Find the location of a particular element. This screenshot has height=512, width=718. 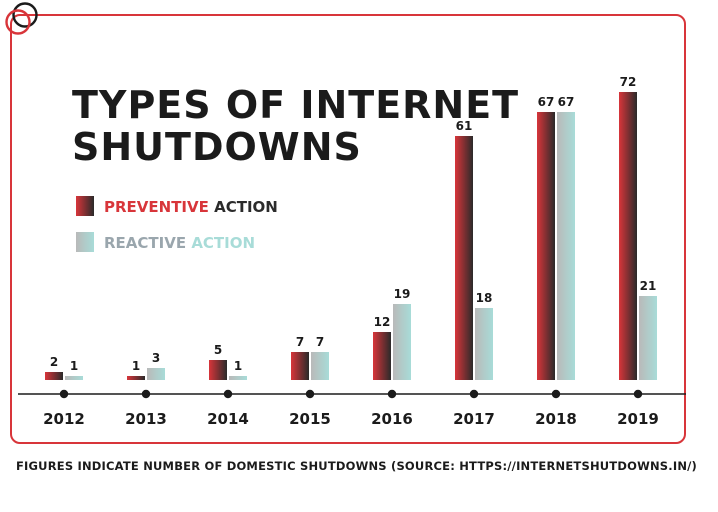

value-label-preventive-2019: 72 is located at coordinates (628, 82).